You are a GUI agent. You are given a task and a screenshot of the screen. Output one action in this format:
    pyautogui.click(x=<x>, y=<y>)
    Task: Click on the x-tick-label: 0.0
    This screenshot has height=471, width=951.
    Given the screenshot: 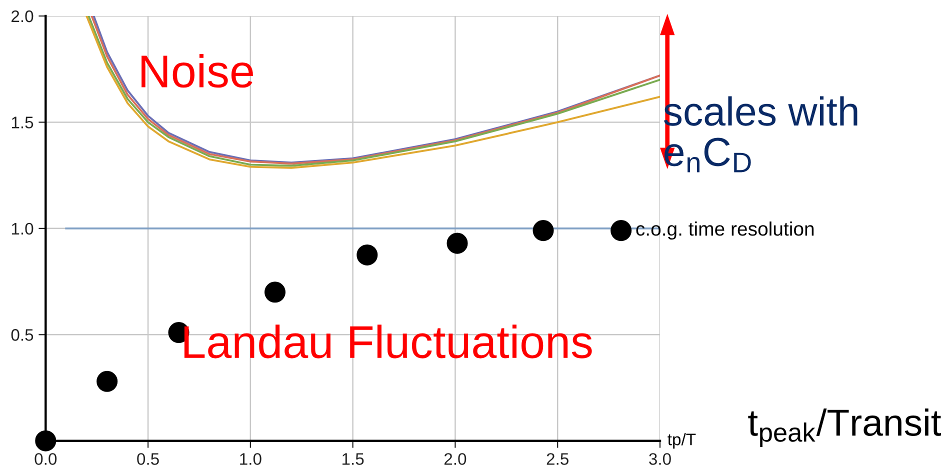 What is the action you would take?
    pyautogui.click(x=45, y=459)
    